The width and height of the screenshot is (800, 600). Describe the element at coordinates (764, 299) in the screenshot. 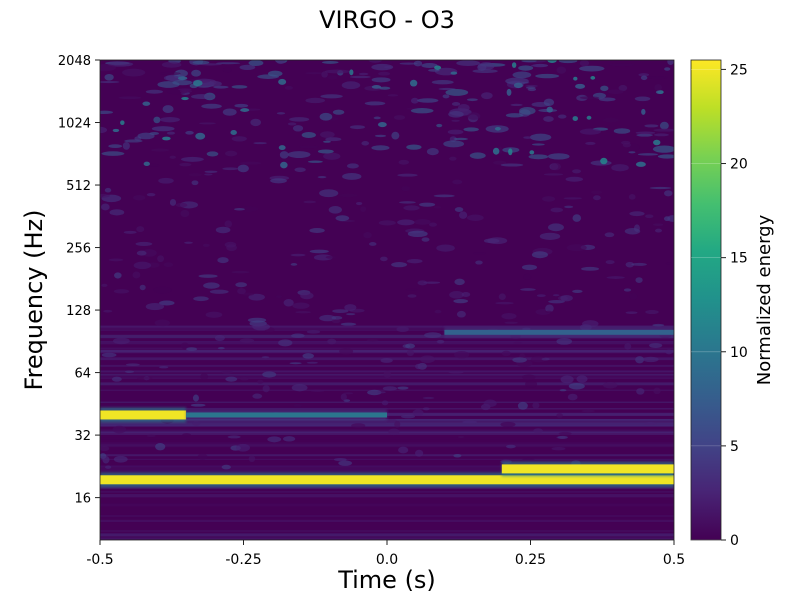

I see `colorbar-label: Normalized energy` at that location.